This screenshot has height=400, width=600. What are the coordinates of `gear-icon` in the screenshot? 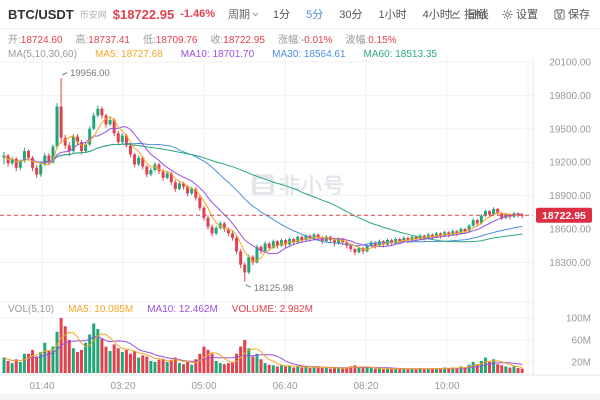 It's located at (507, 14).